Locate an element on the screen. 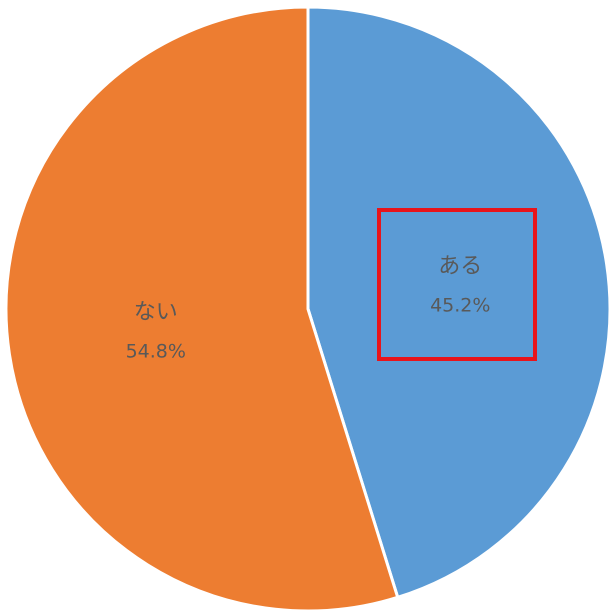 The height and width of the screenshot is (612, 615). value-label: 45.2% is located at coordinates (460, 305).